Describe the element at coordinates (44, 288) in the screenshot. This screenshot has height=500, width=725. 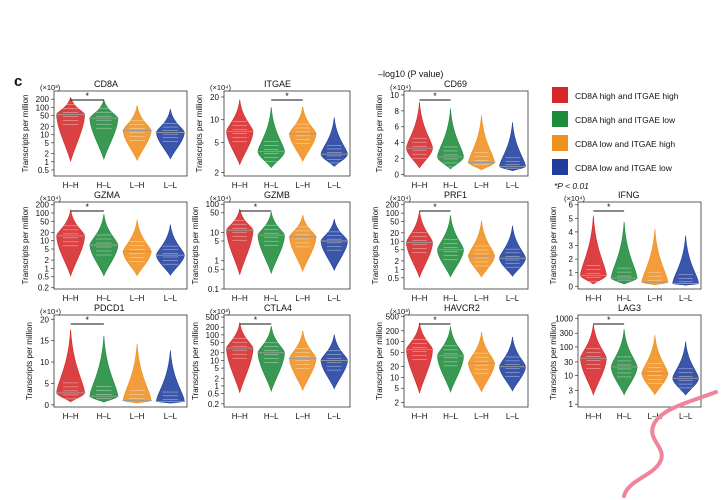
I see `y-tick-label: 0.2` at that location.